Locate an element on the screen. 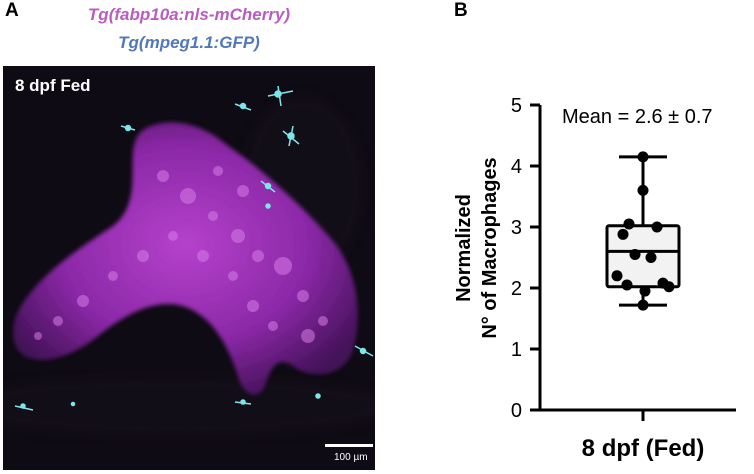 This screenshot has height=474, width=754. y-tick-label-5: 5 is located at coordinates (516, 106).